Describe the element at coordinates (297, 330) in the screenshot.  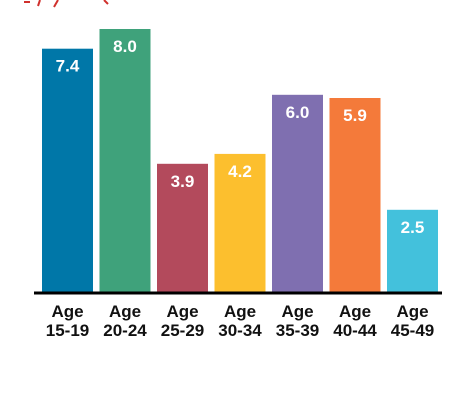
I see `tick-label-4-line-1: 35-39` at that location.